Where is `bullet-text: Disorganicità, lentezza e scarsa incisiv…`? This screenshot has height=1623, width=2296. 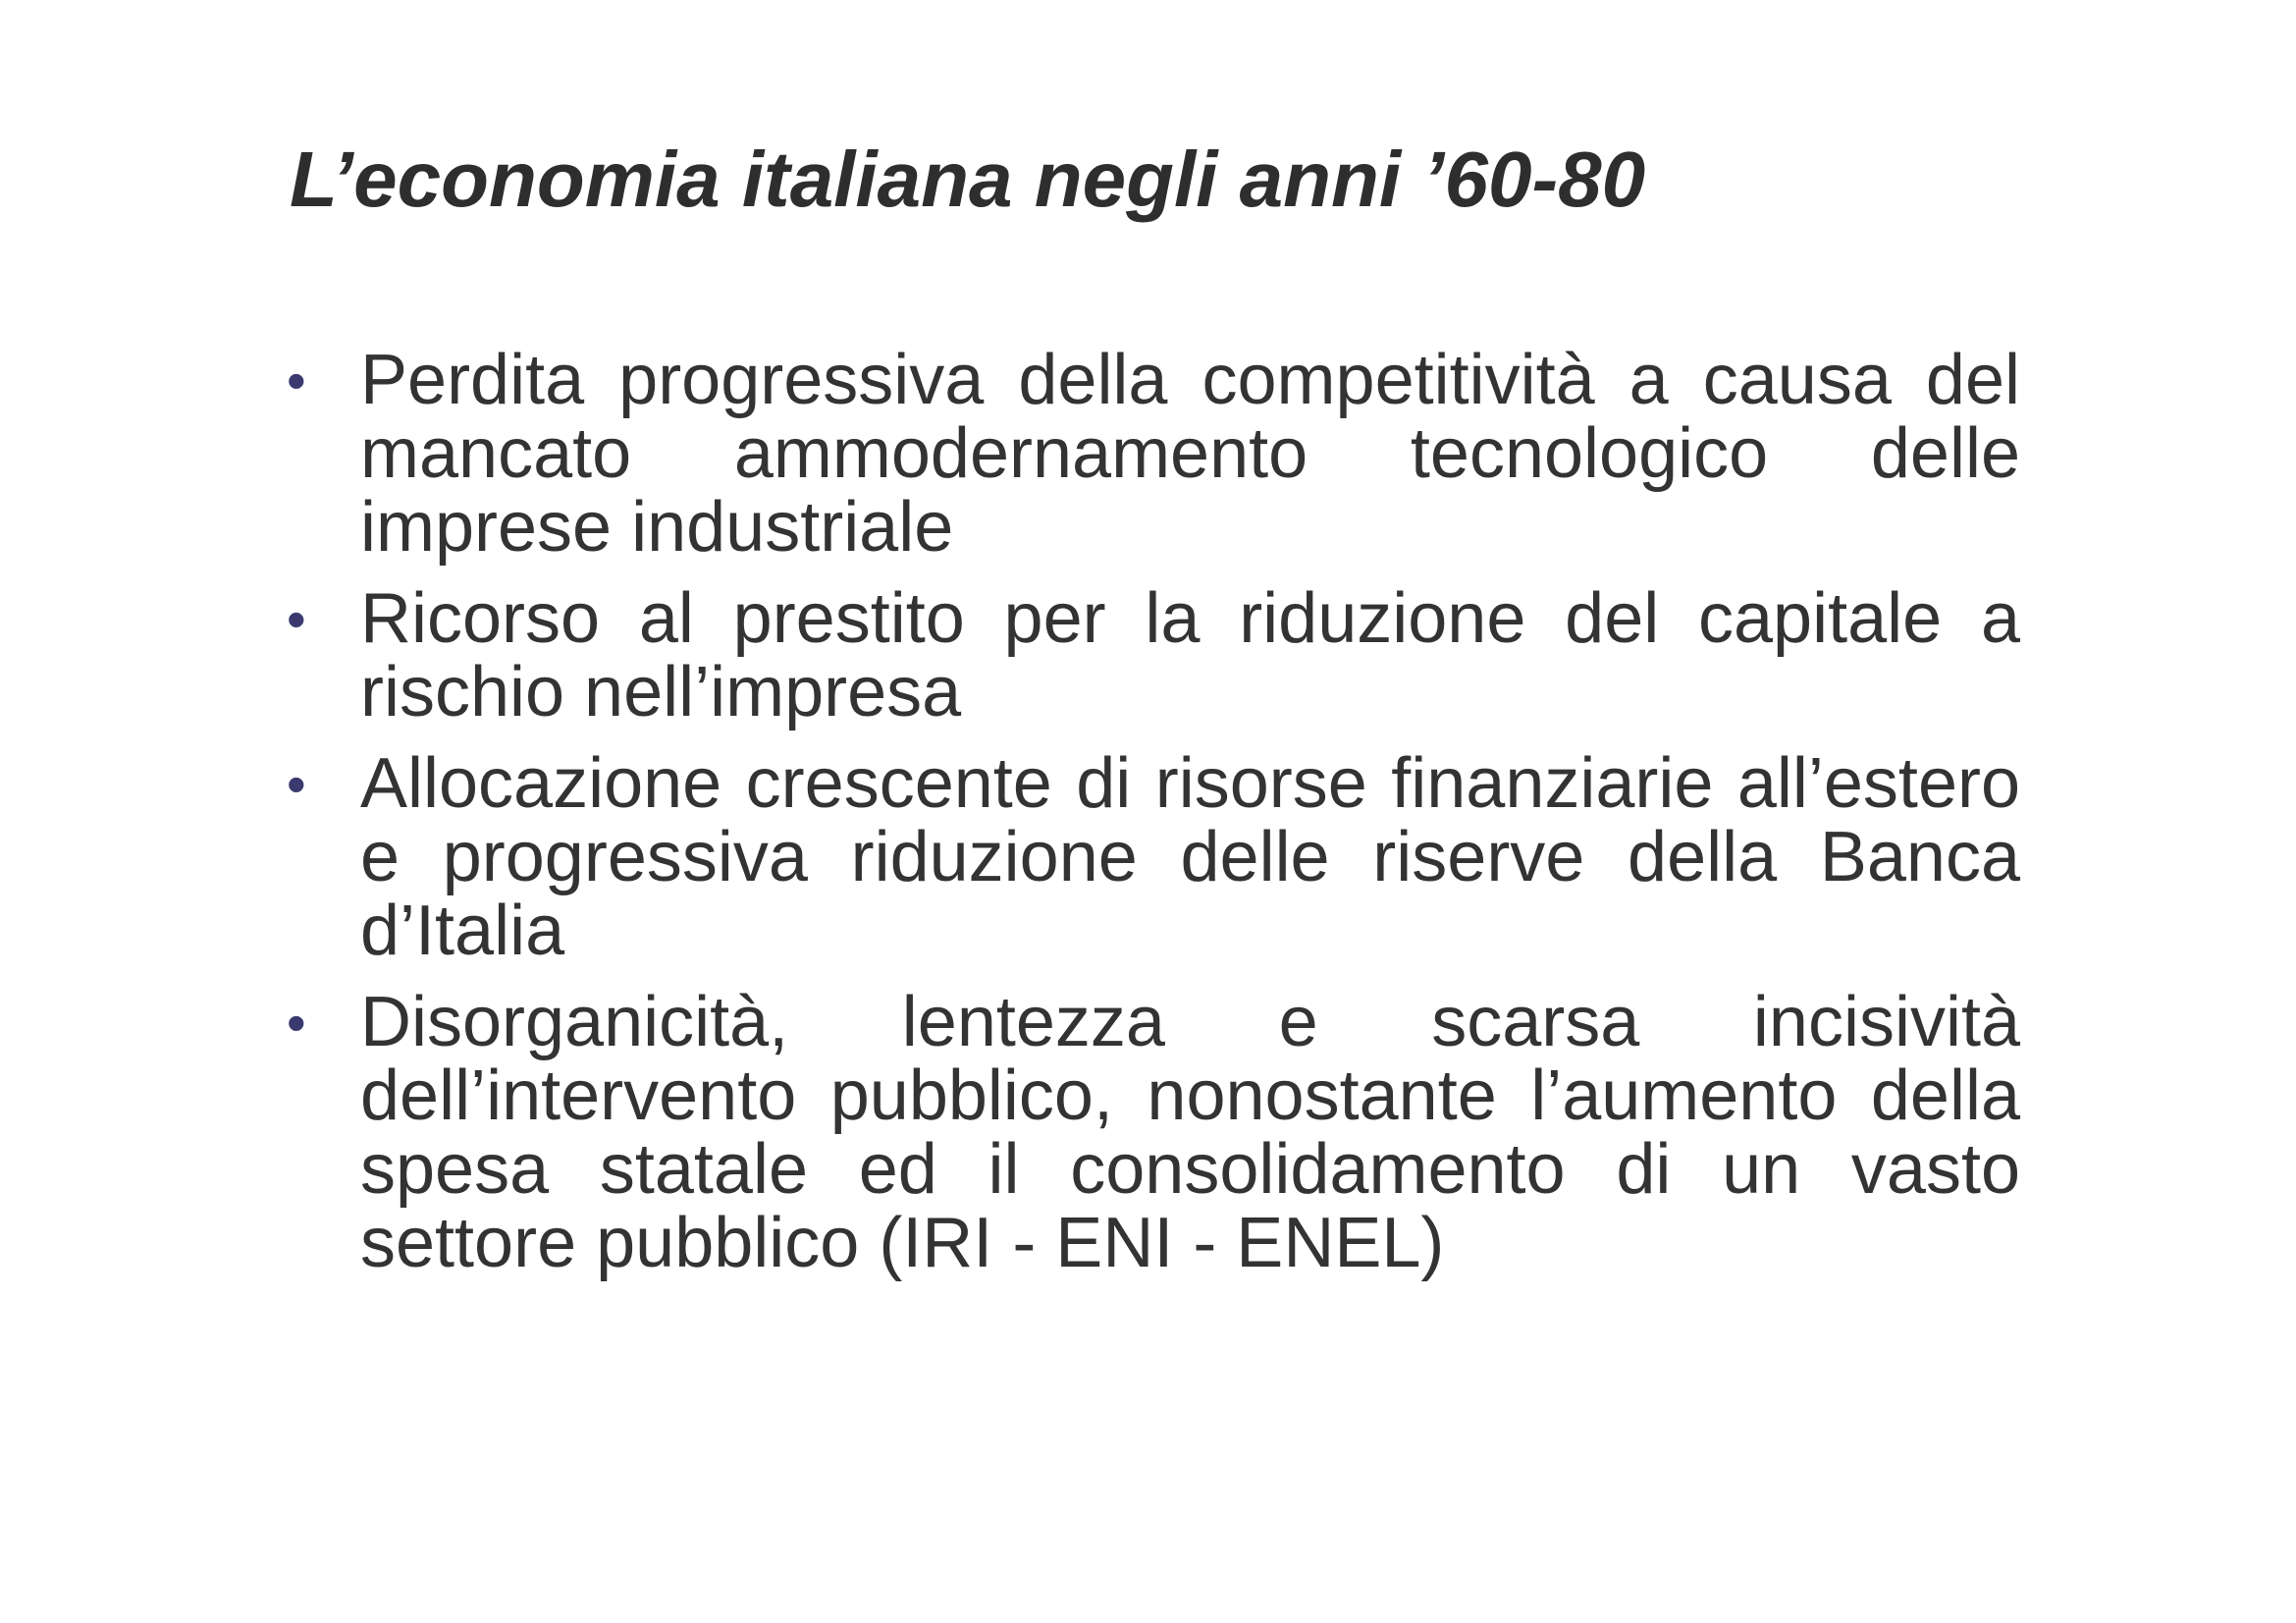 bullet-text: Disorganicità, lentezza e scarsa incisiv… is located at coordinates (1190, 1132).